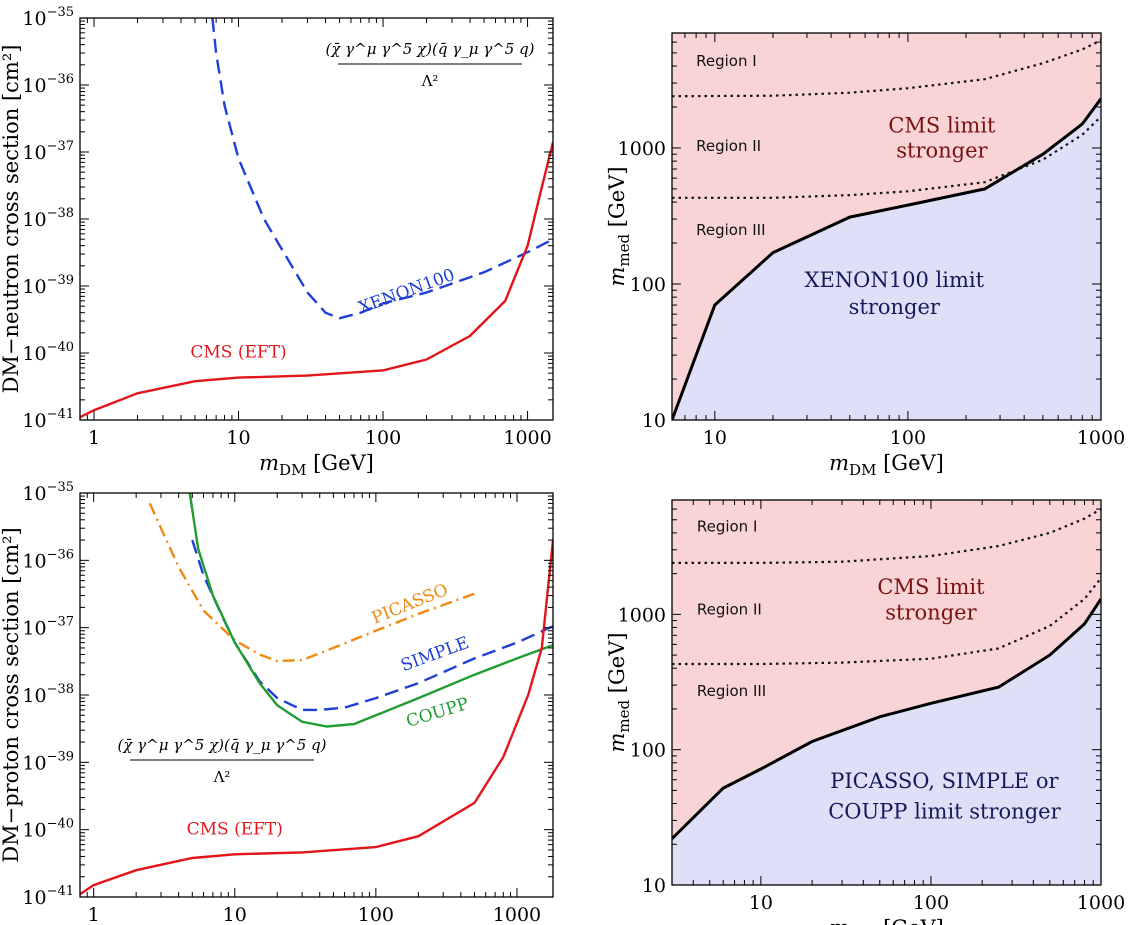  What do you see at coordinates (238, 353) in the screenshot?
I see `panel-top-left-series-label: CMS (EFT)` at bounding box center [238, 353].